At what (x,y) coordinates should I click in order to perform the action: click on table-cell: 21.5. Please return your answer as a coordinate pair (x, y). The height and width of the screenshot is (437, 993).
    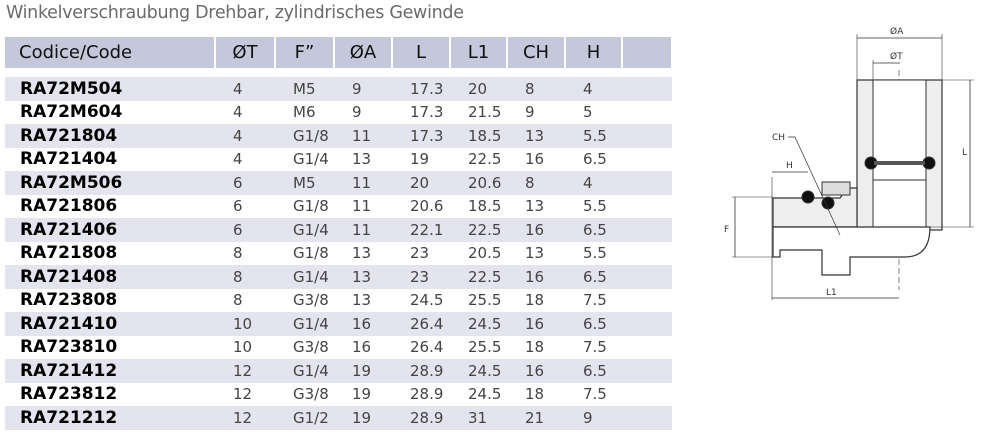
    Looking at the image, I should click on (485, 112).